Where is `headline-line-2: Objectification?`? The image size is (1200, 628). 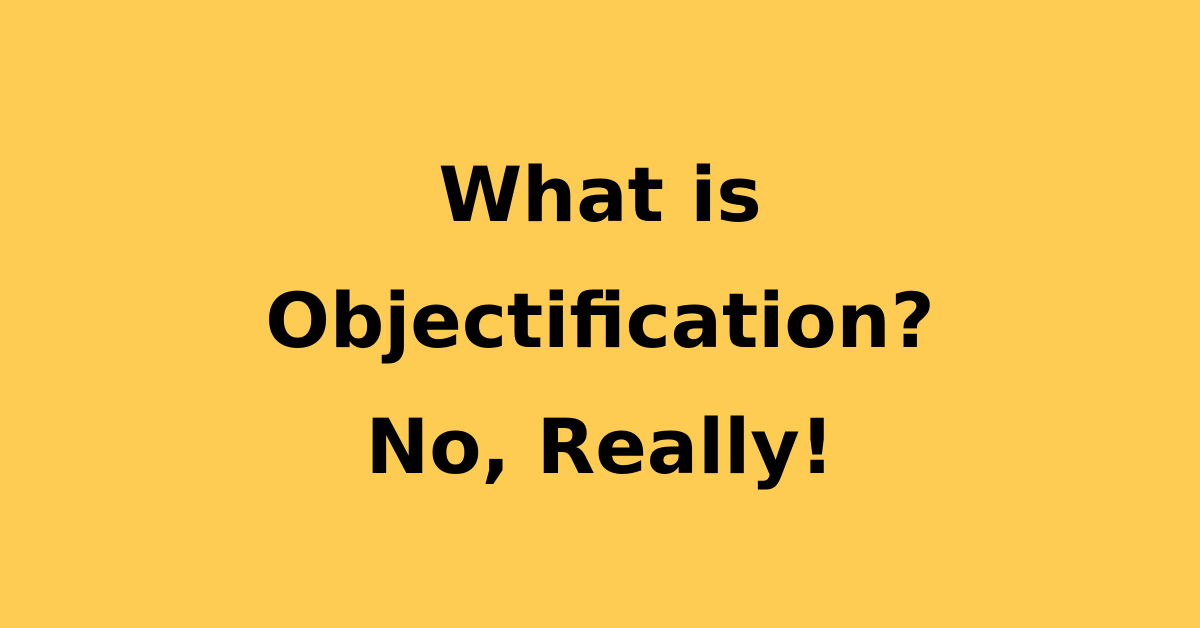 headline-line-2: Objectification? is located at coordinates (600, 320).